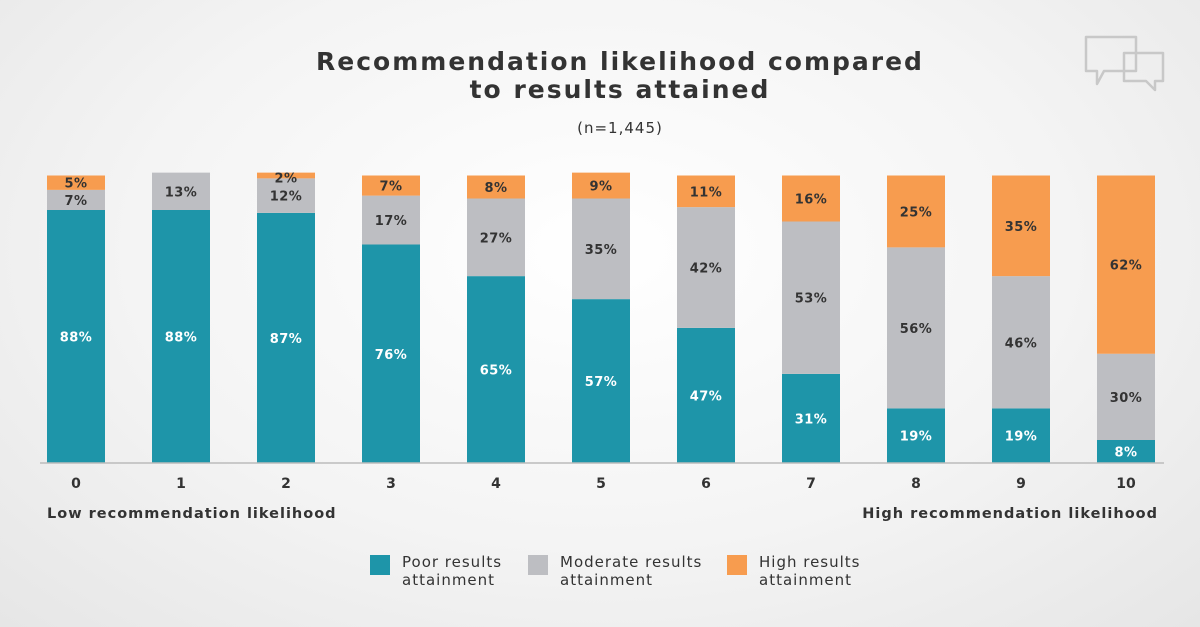 The height and width of the screenshot is (627, 1200). I want to click on data-label-moderate-7: 53%, so click(811, 299).